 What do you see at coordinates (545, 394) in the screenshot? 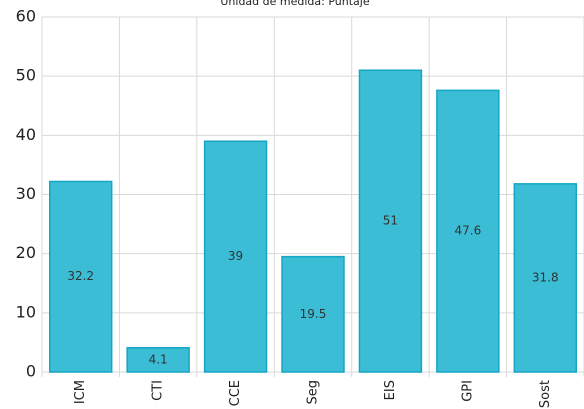
I see `x-tick-label: Sost` at bounding box center [545, 394].